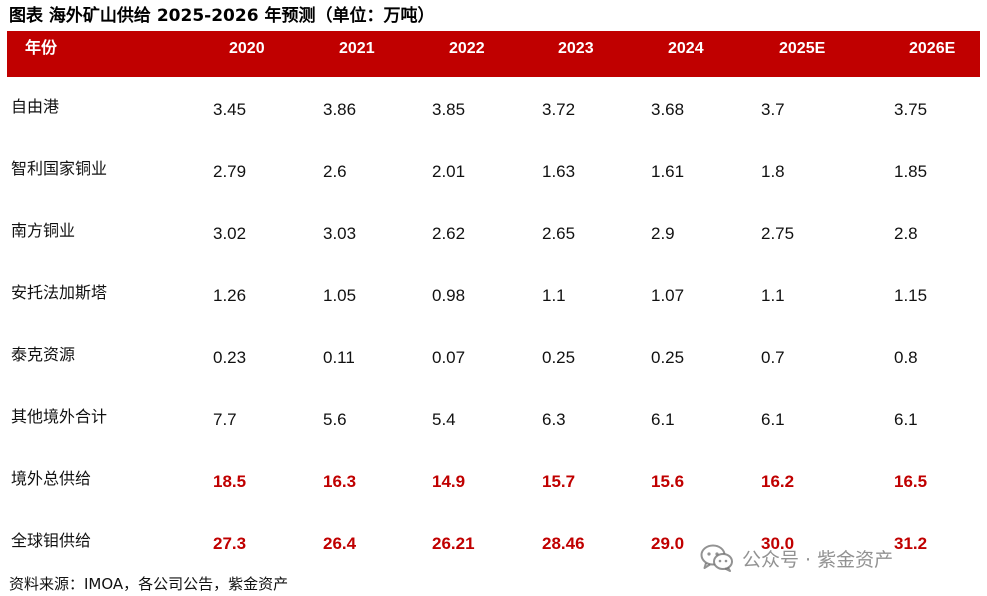 The image size is (987, 596). What do you see at coordinates (663, 233) in the screenshot?
I see `table-cell: 2.9` at bounding box center [663, 233].